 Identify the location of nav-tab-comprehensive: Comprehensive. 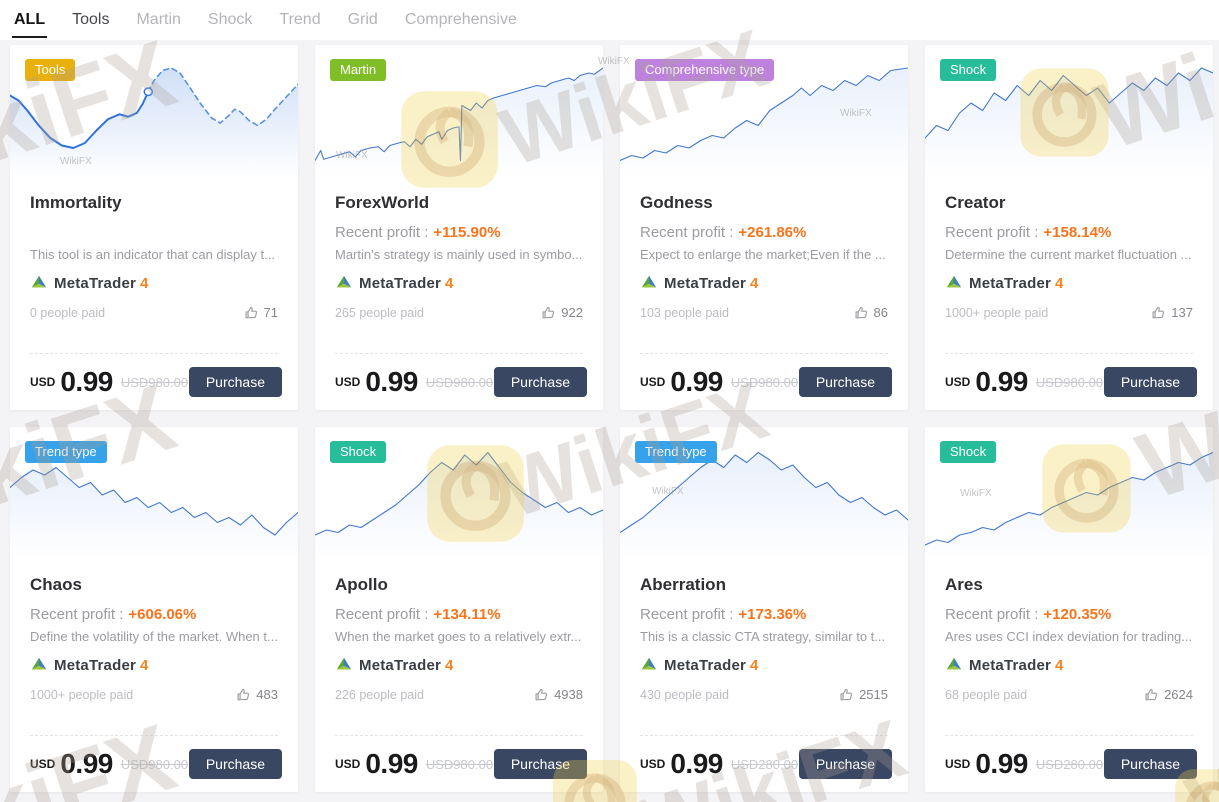
(460, 19).